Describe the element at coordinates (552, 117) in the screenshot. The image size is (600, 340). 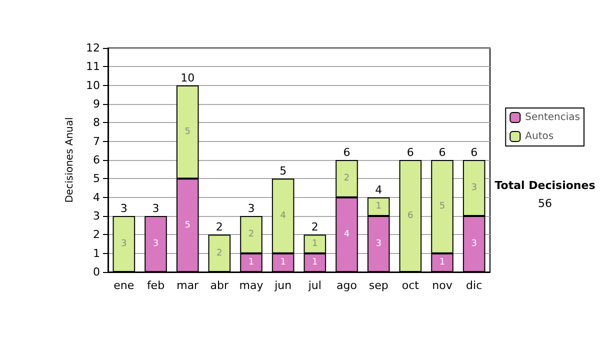
I see `legend-label: Sentencias` at that location.